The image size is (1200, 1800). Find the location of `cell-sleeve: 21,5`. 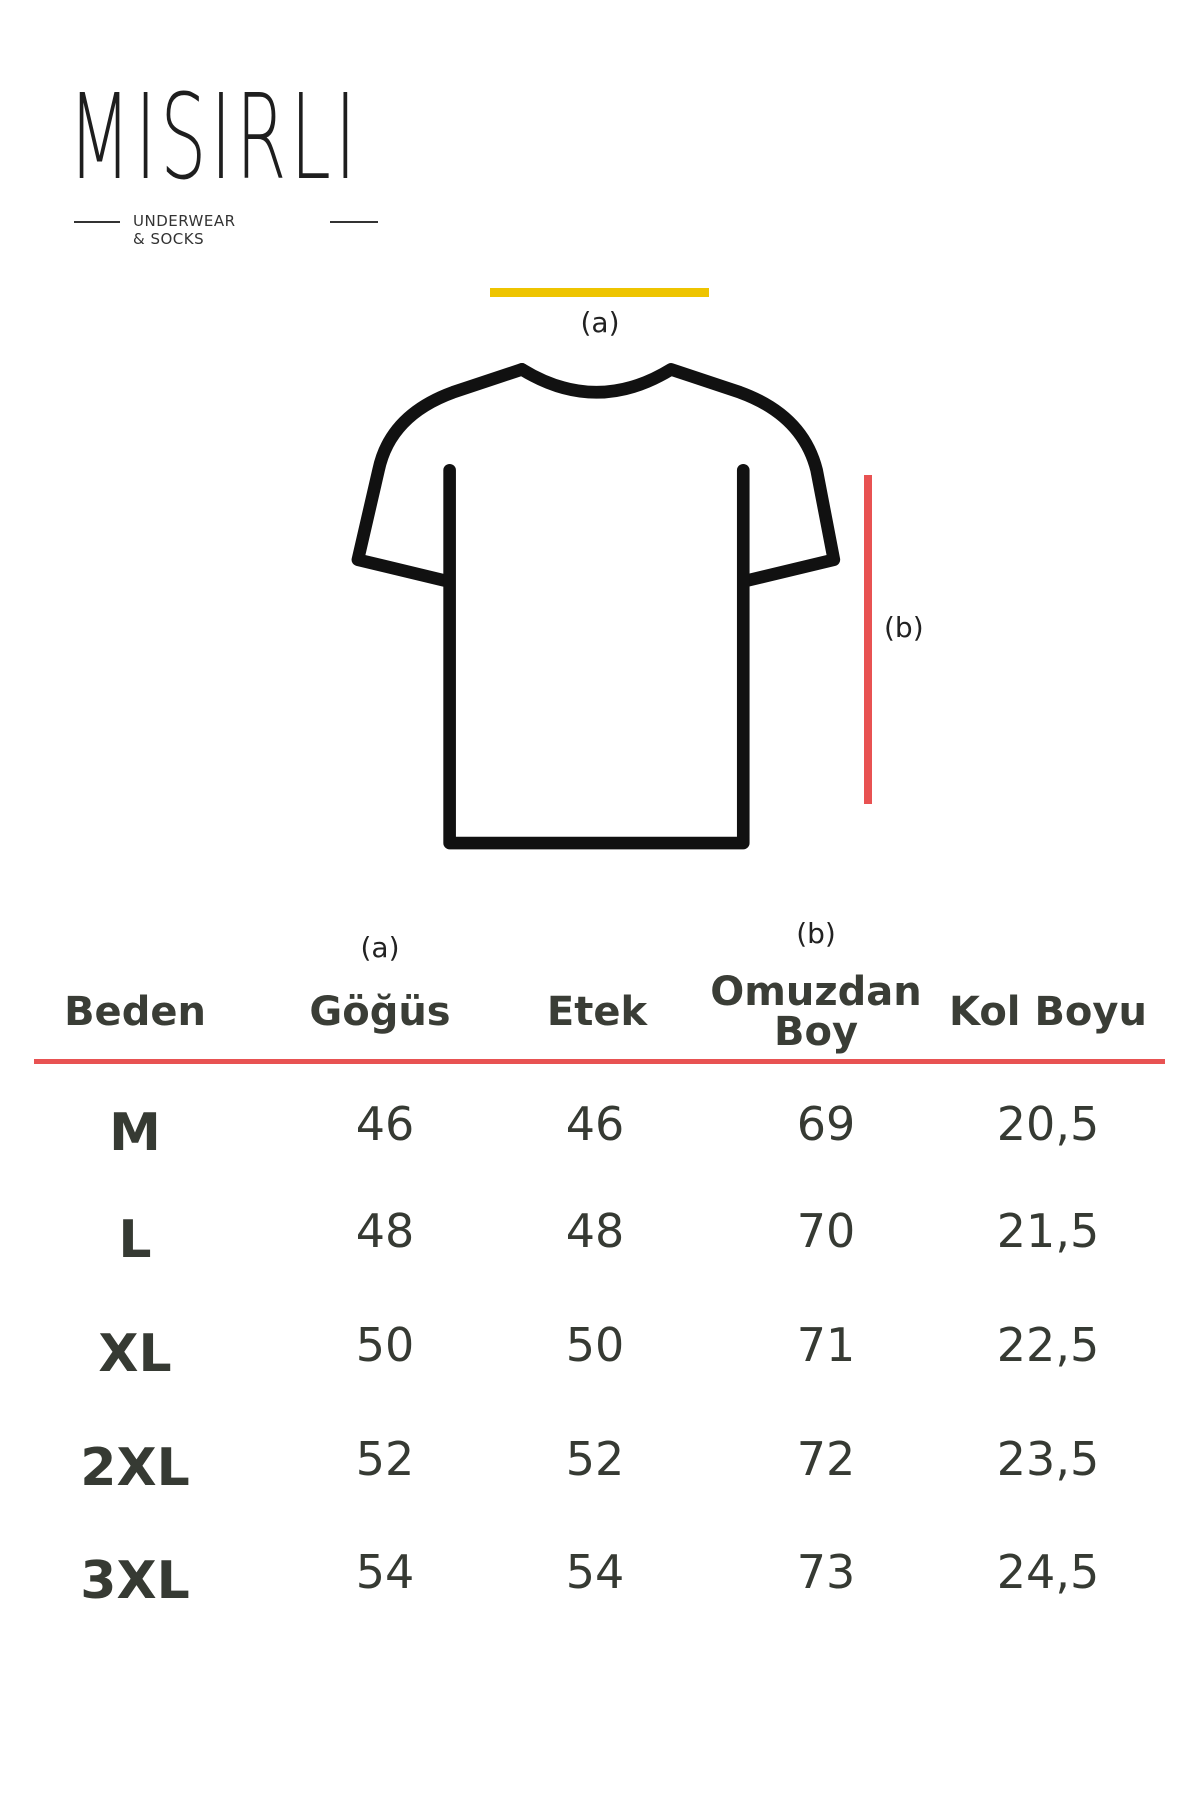

cell-sleeve: 21,5 is located at coordinates (1048, 1231).